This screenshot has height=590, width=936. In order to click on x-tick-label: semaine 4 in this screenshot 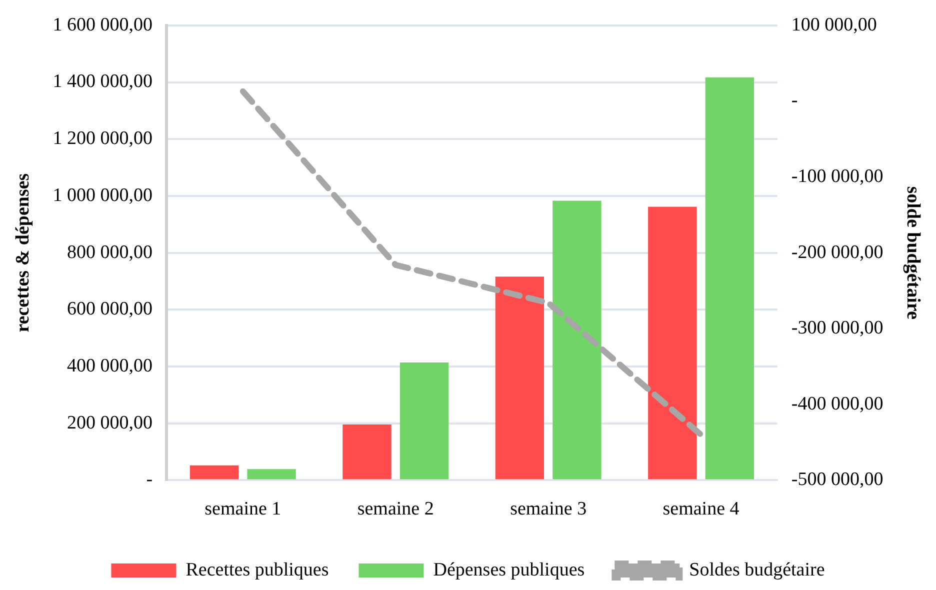, I will do `click(701, 509)`.